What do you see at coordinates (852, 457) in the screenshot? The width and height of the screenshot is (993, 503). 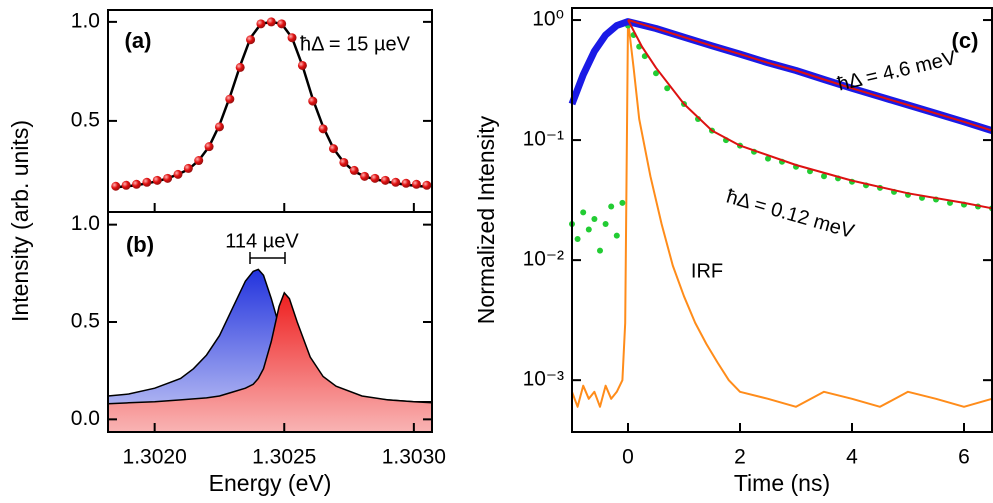 I see `x-tick-label: 4` at bounding box center [852, 457].